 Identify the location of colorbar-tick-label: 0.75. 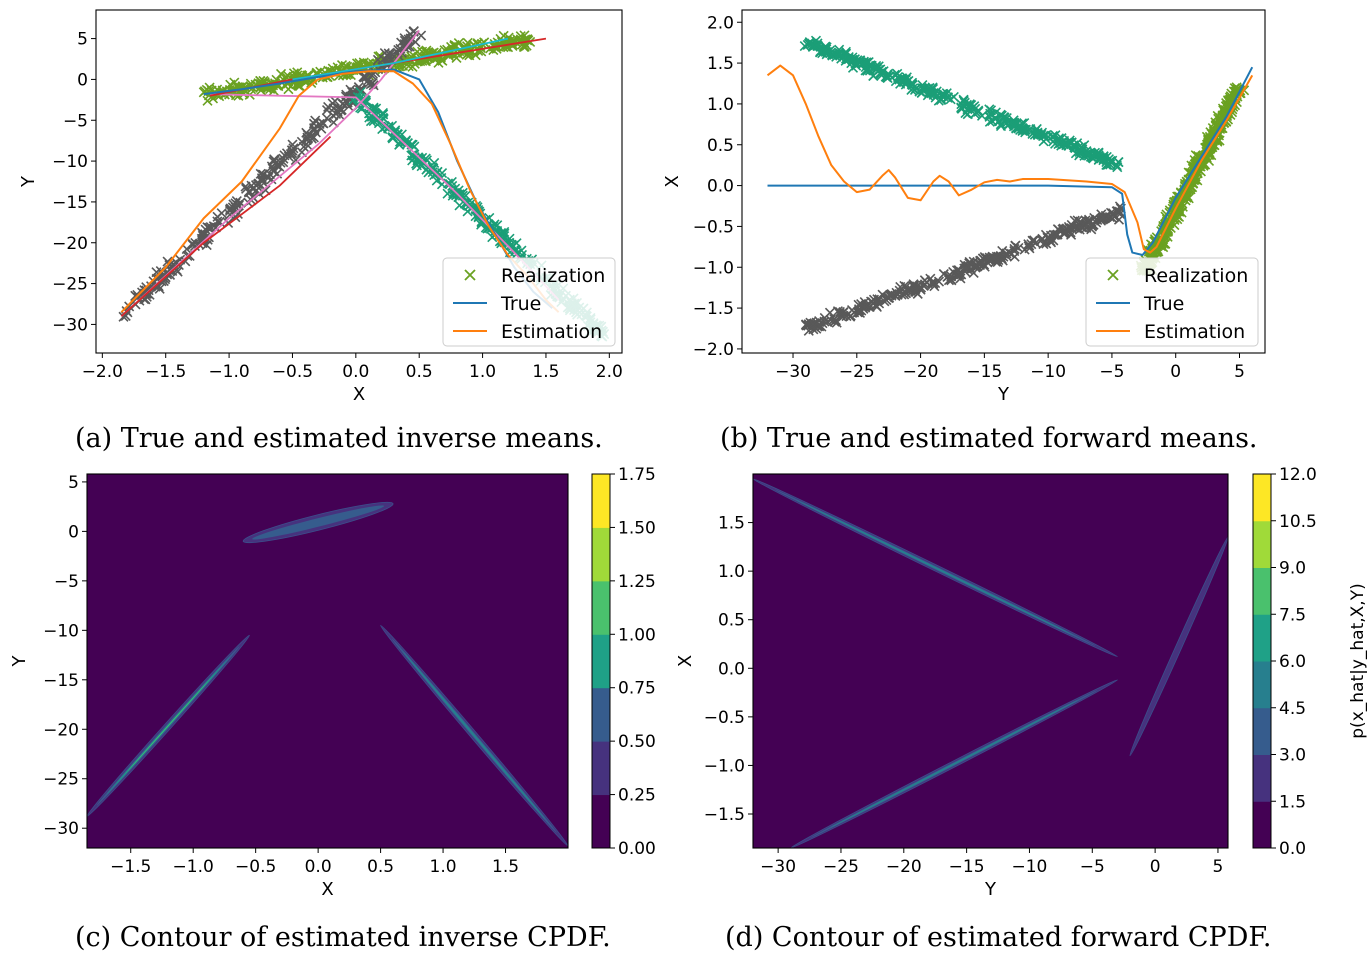
(637, 689).